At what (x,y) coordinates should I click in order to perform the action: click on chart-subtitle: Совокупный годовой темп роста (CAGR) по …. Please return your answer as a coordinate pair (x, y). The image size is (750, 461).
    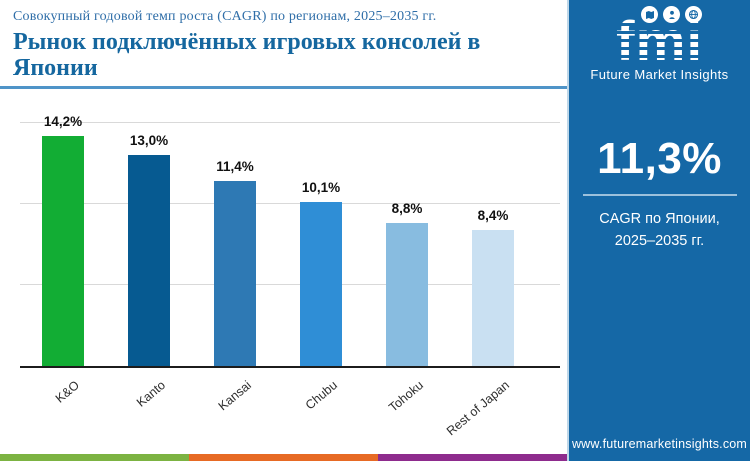
    Looking at the image, I should click on (225, 16).